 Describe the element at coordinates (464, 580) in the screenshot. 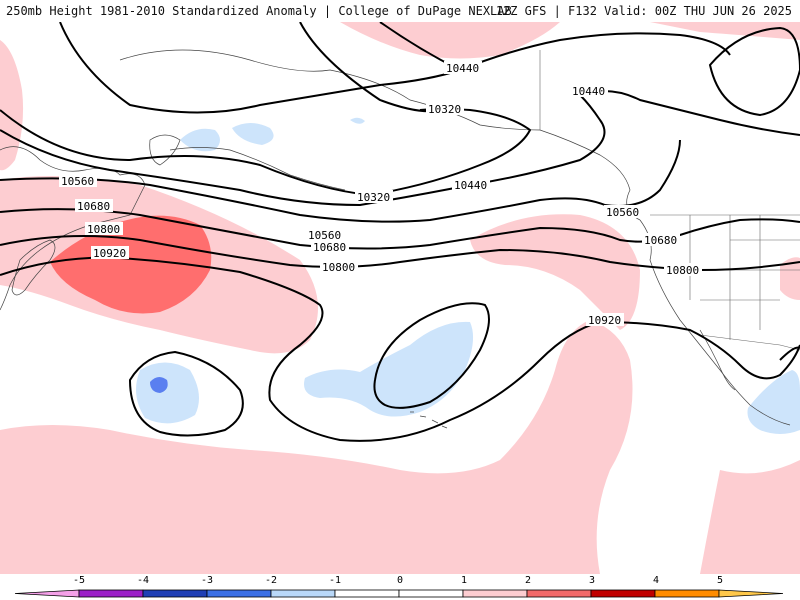

I see `colorbar-label: 1` at that location.